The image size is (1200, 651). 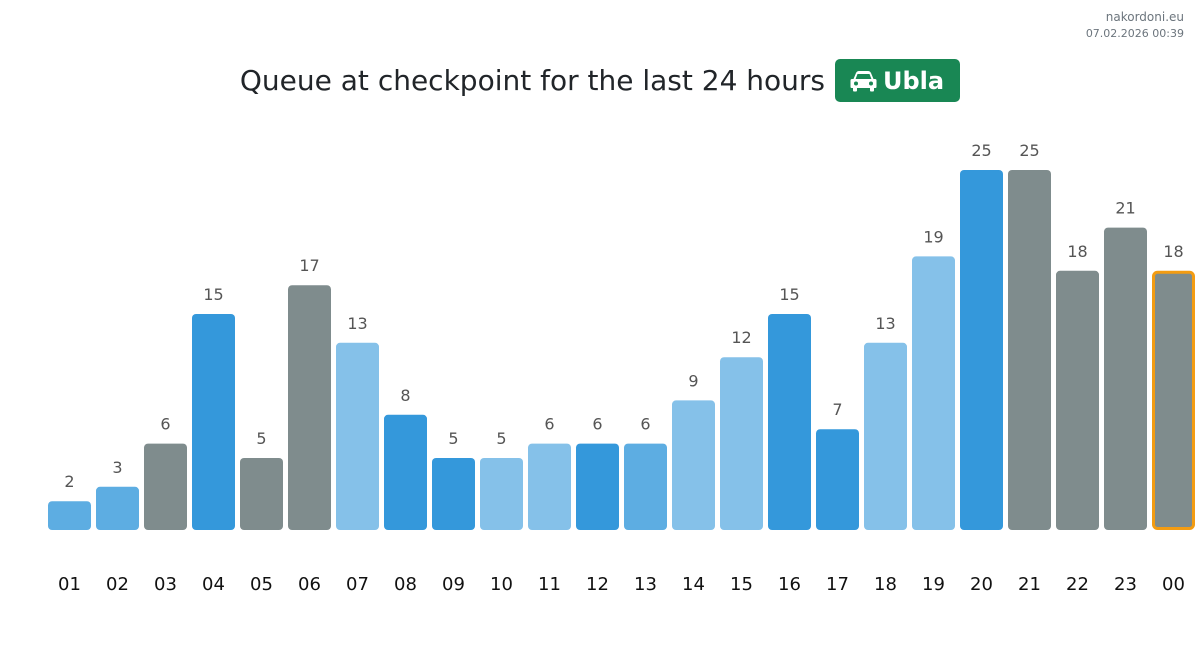 What do you see at coordinates (1125, 584) in the screenshot?
I see `tick-label-23: 23` at bounding box center [1125, 584].